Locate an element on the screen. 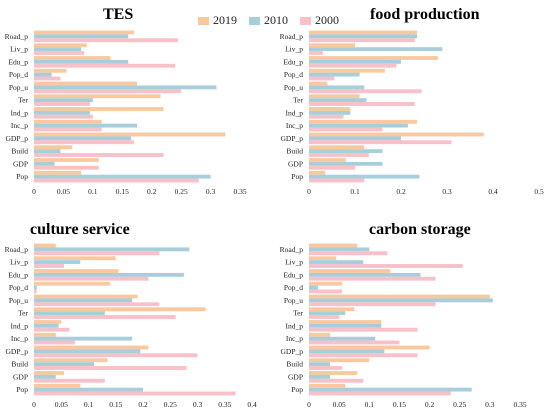  legend-item-2010: 2010 is located at coordinates (268, 20).